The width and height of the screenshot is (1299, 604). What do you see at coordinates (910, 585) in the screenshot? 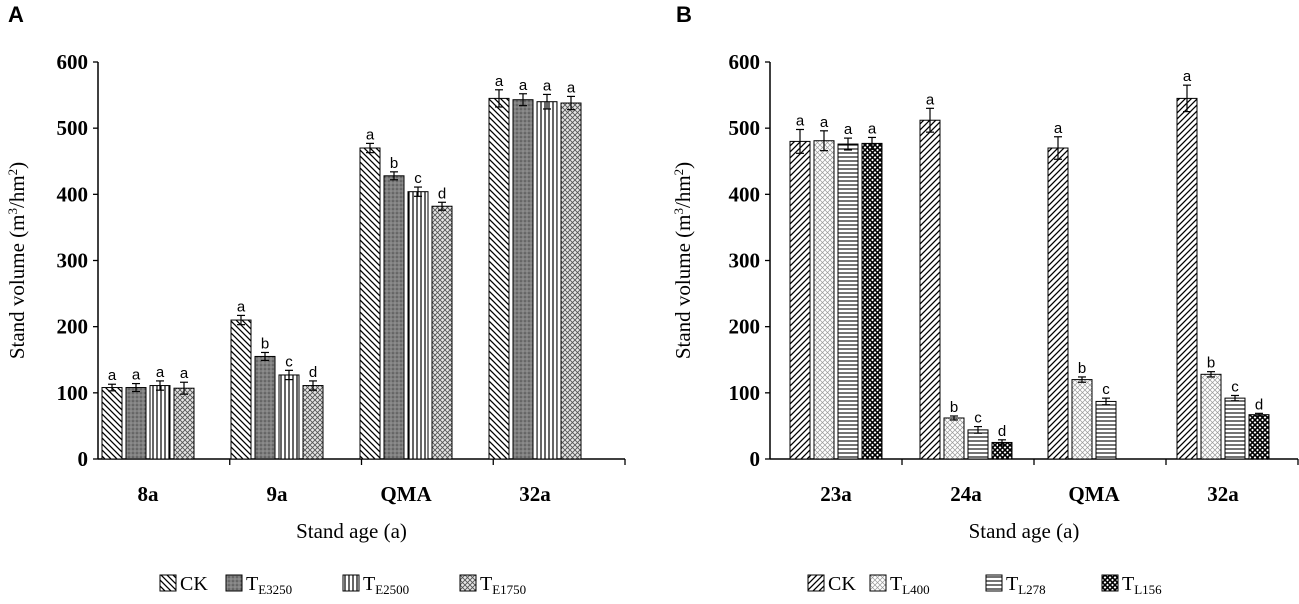
I see `legend-label: TL400` at bounding box center [910, 585].